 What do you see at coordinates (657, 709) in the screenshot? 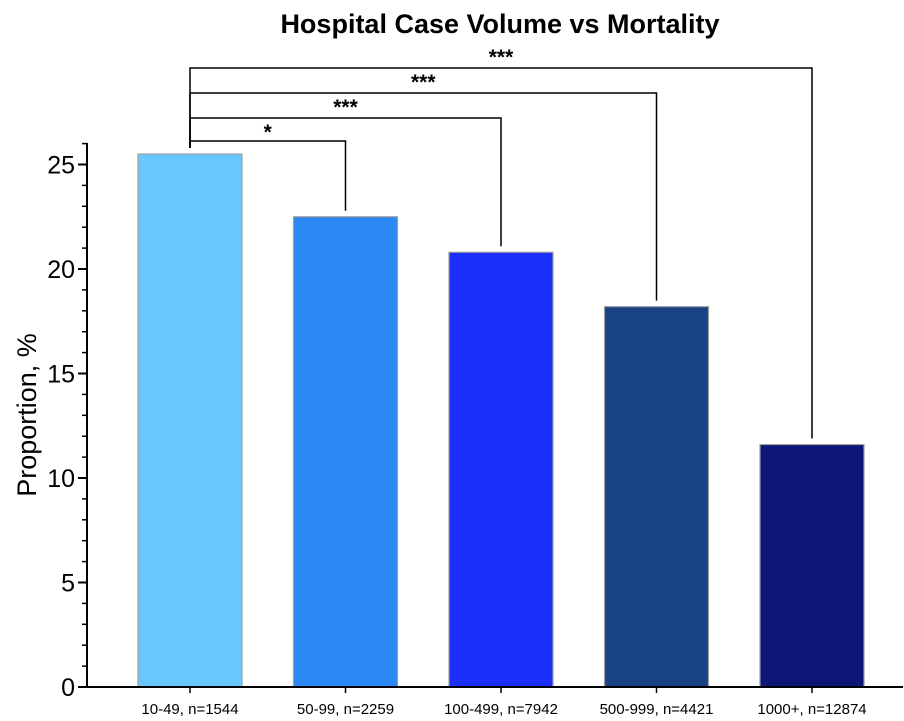
I see `x-tick-label: 500-999, n=4421` at bounding box center [657, 709].